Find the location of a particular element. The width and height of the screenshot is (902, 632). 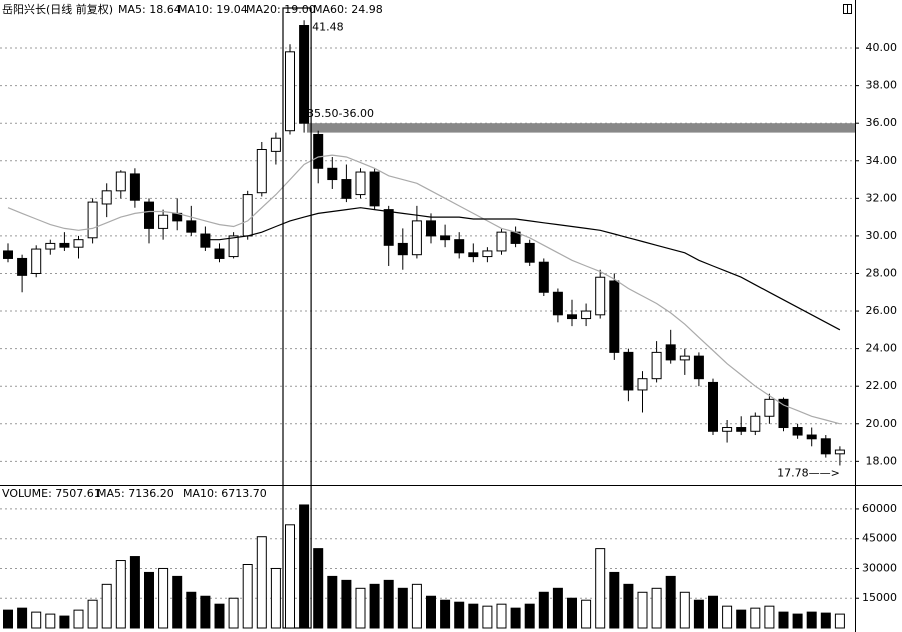

y-tick-label: 20.00 is located at coordinates (882, 423).